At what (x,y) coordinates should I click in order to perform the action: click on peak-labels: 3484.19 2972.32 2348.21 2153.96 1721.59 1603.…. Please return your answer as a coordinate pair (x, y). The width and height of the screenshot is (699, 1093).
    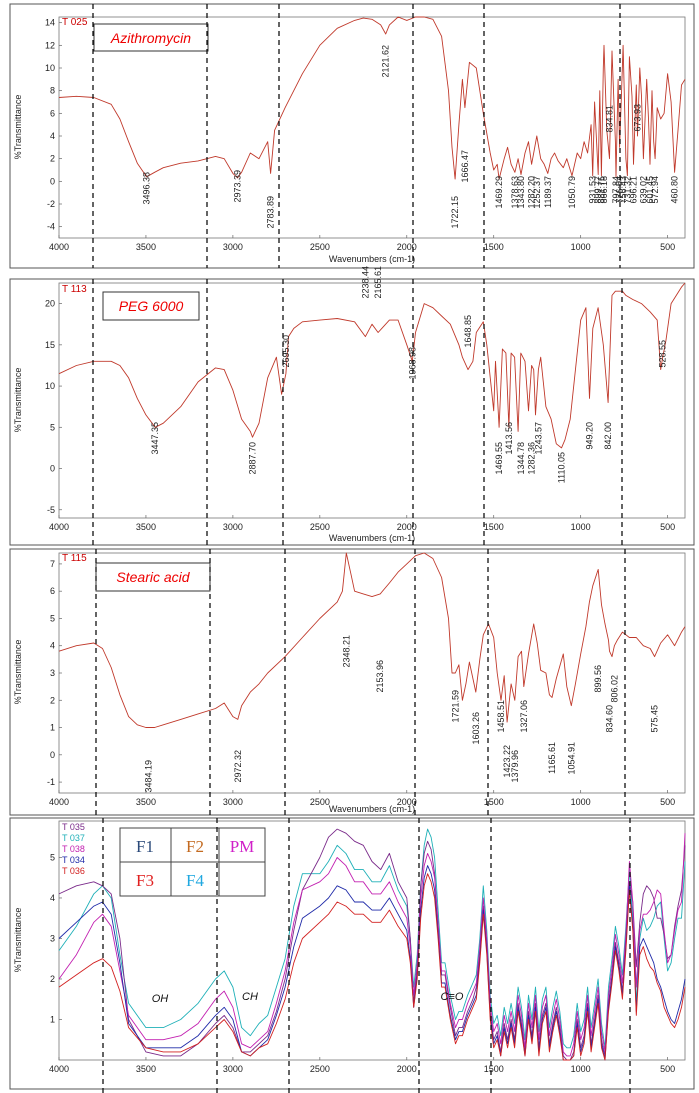
    Looking at the image, I should click on (402, 714).